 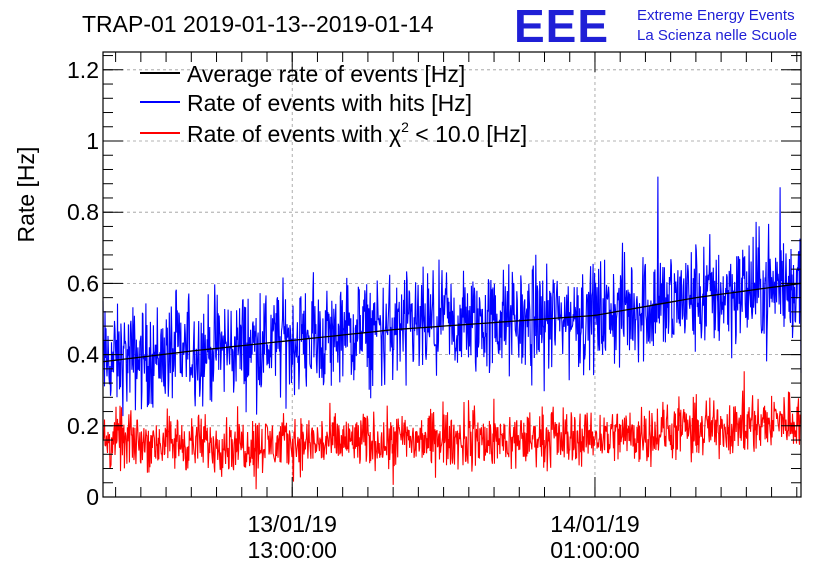 I want to click on legend-entry-chi2: Rate of events with χ2 < 10.0 [Hz], so click(x=357, y=133).